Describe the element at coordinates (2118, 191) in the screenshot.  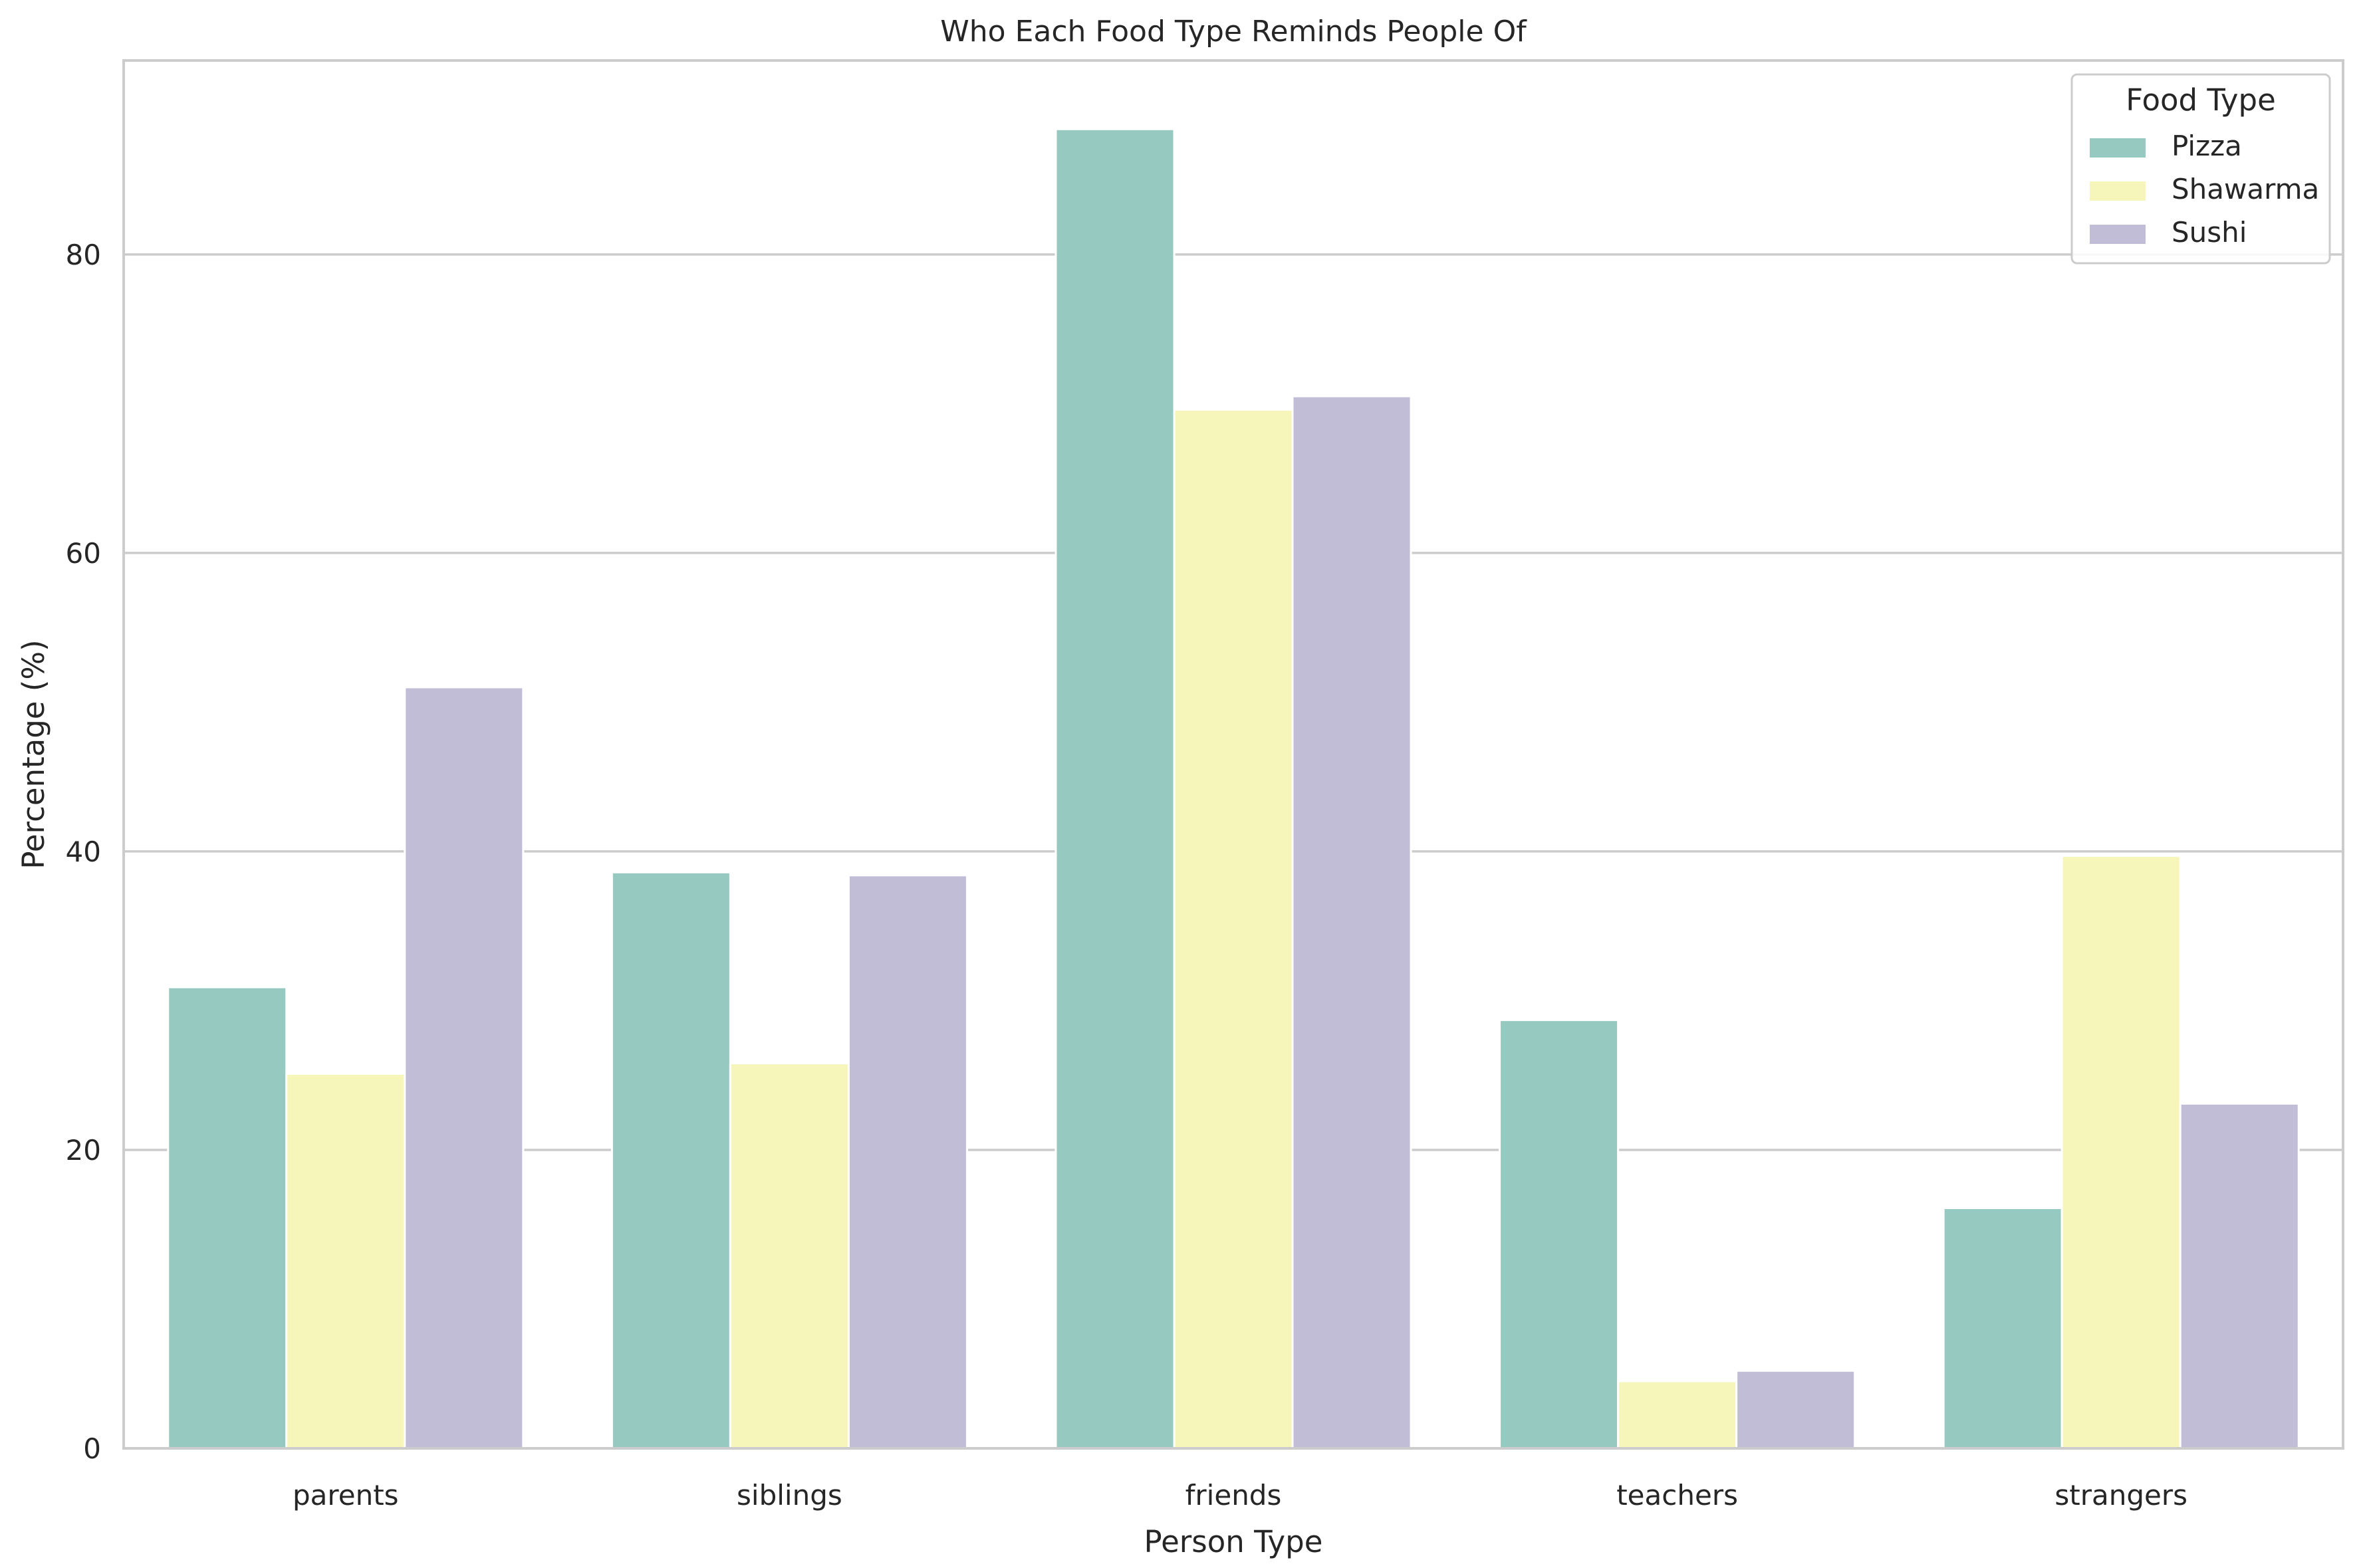
I see `legend-swatch-shawarma` at that location.